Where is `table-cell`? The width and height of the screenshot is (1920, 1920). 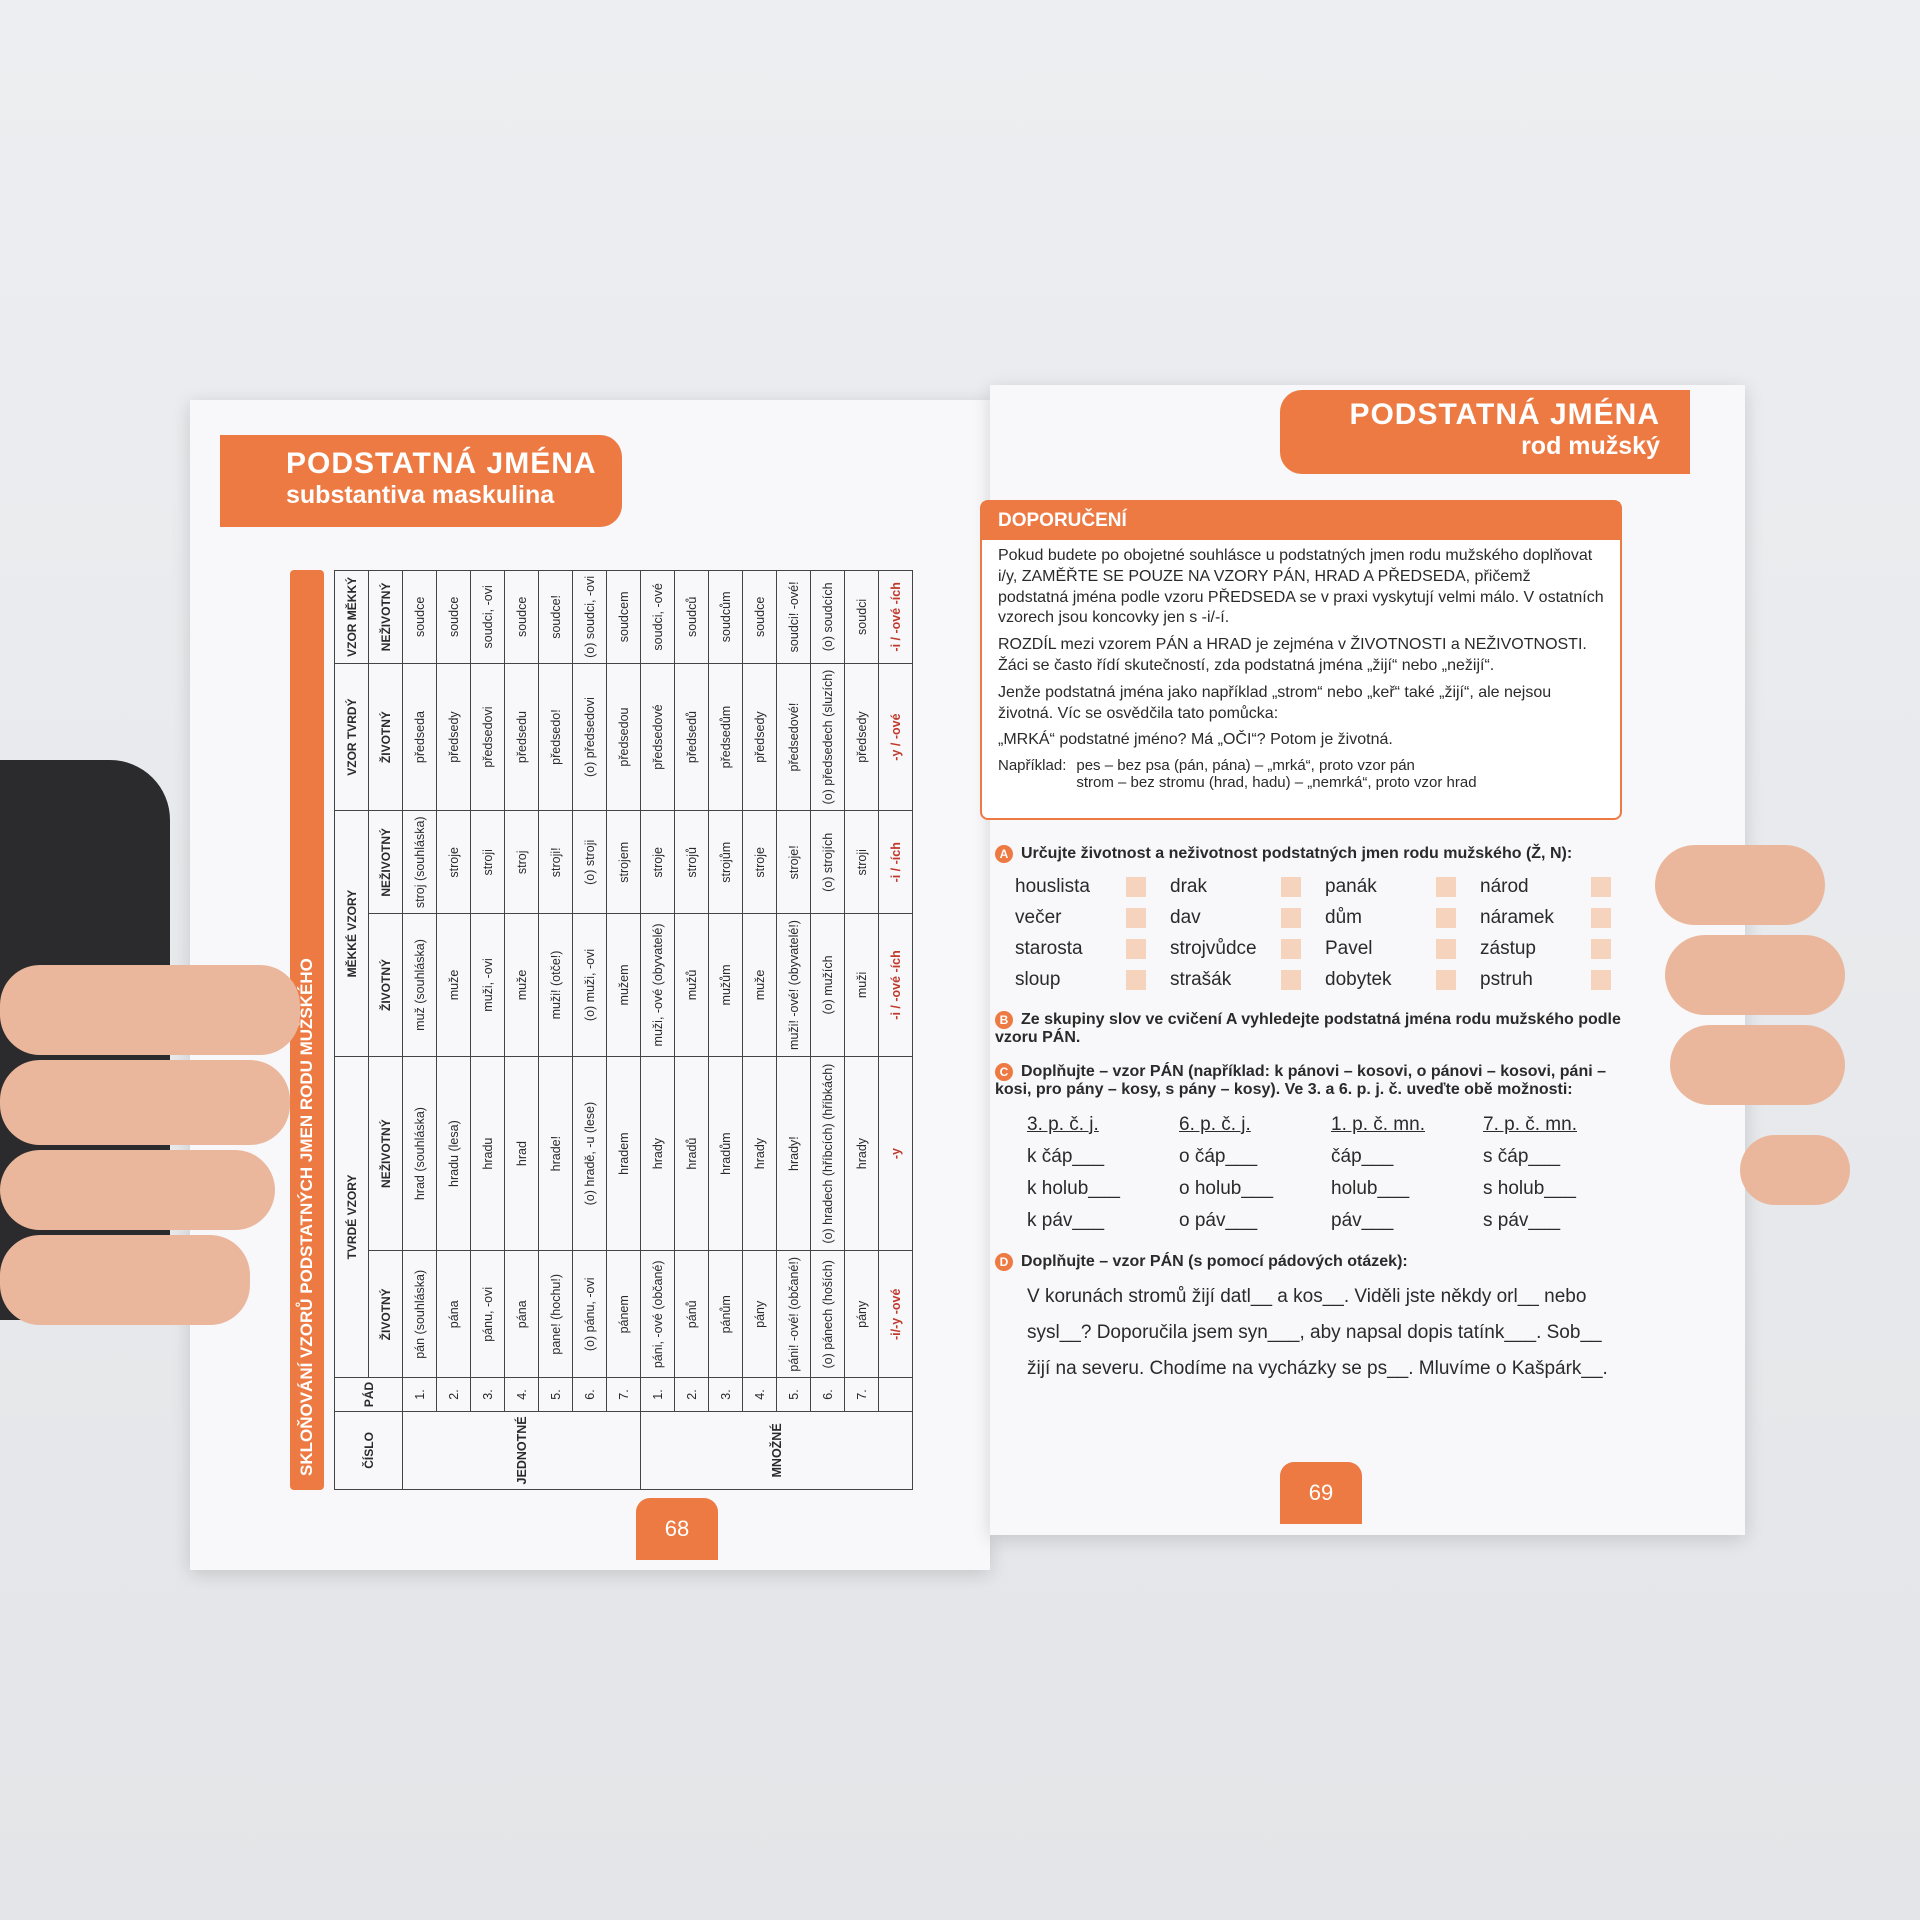 table-cell is located at coordinates (895, 1394).